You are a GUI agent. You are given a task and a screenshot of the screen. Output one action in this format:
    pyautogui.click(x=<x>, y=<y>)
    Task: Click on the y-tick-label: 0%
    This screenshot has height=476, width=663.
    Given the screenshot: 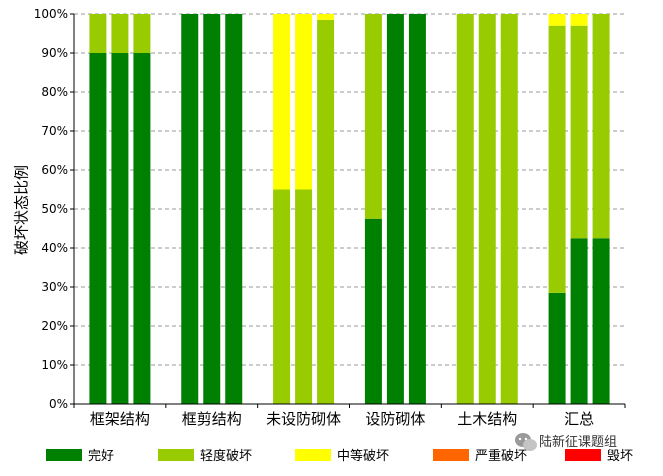 What is the action you would take?
    pyautogui.click(x=58, y=404)
    